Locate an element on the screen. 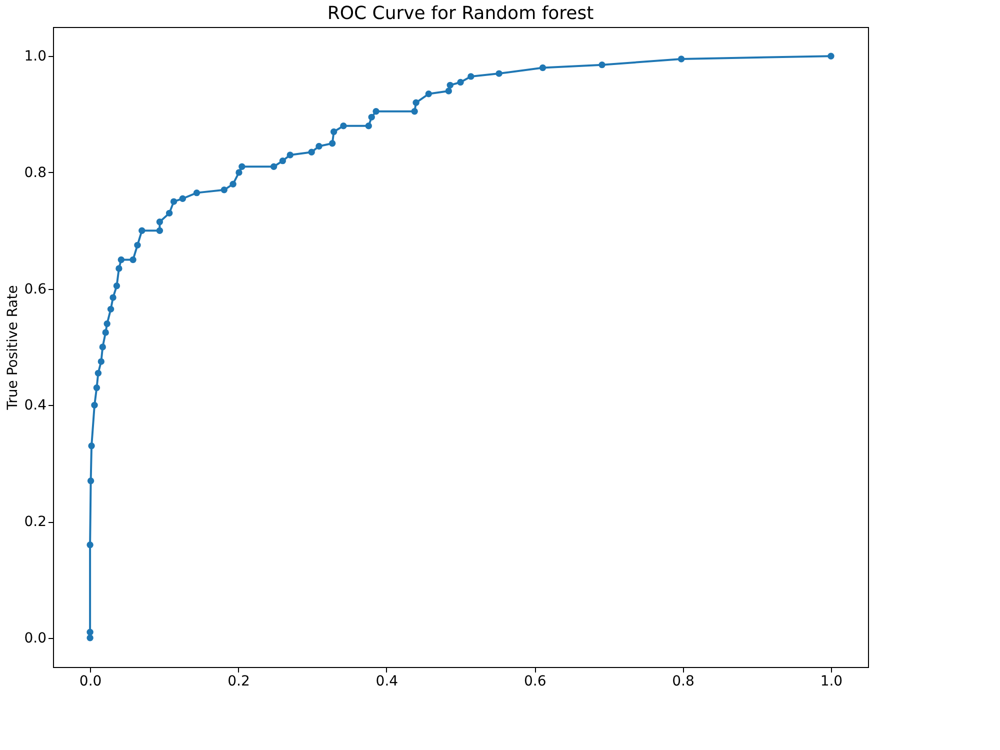 Image resolution: width=1000 pixels, height=750 pixels. y-tick-label: 0.0 is located at coordinates (35, 638).